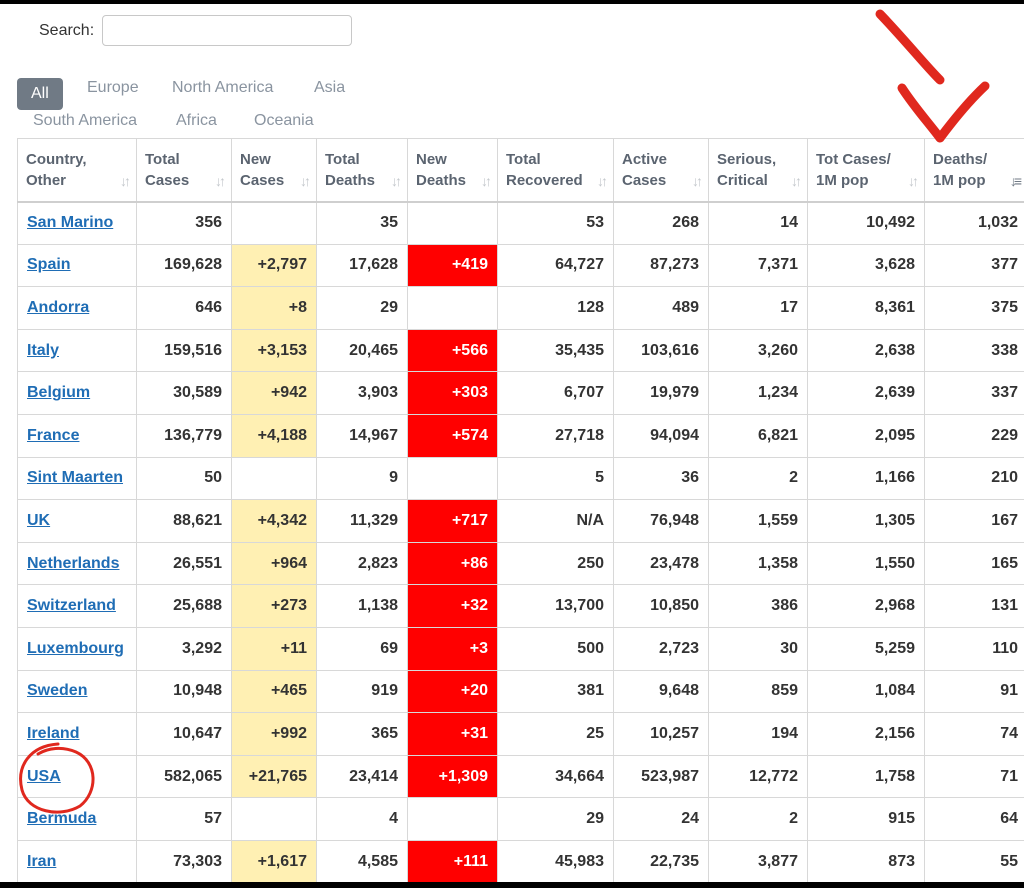  What do you see at coordinates (184, 350) in the screenshot?
I see `cell-total-cases: 159,516` at bounding box center [184, 350].